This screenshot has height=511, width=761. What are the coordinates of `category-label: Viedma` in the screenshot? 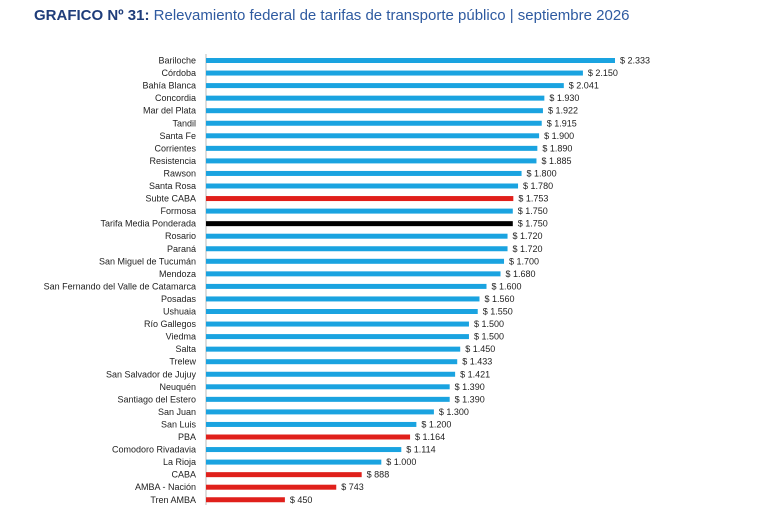 It's located at (181, 337).